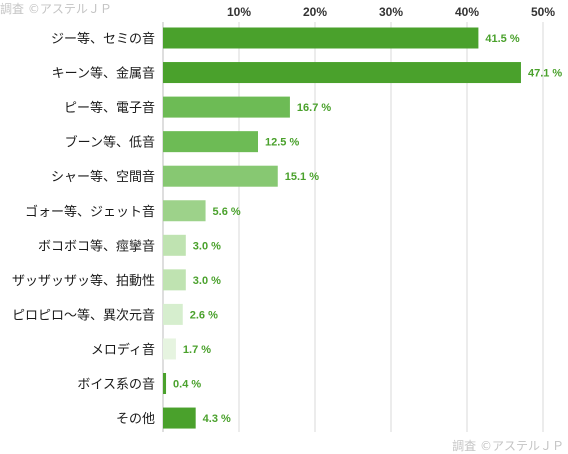 This screenshot has width=568, height=454. I want to click on value-label: 2.6 %, so click(204, 315).